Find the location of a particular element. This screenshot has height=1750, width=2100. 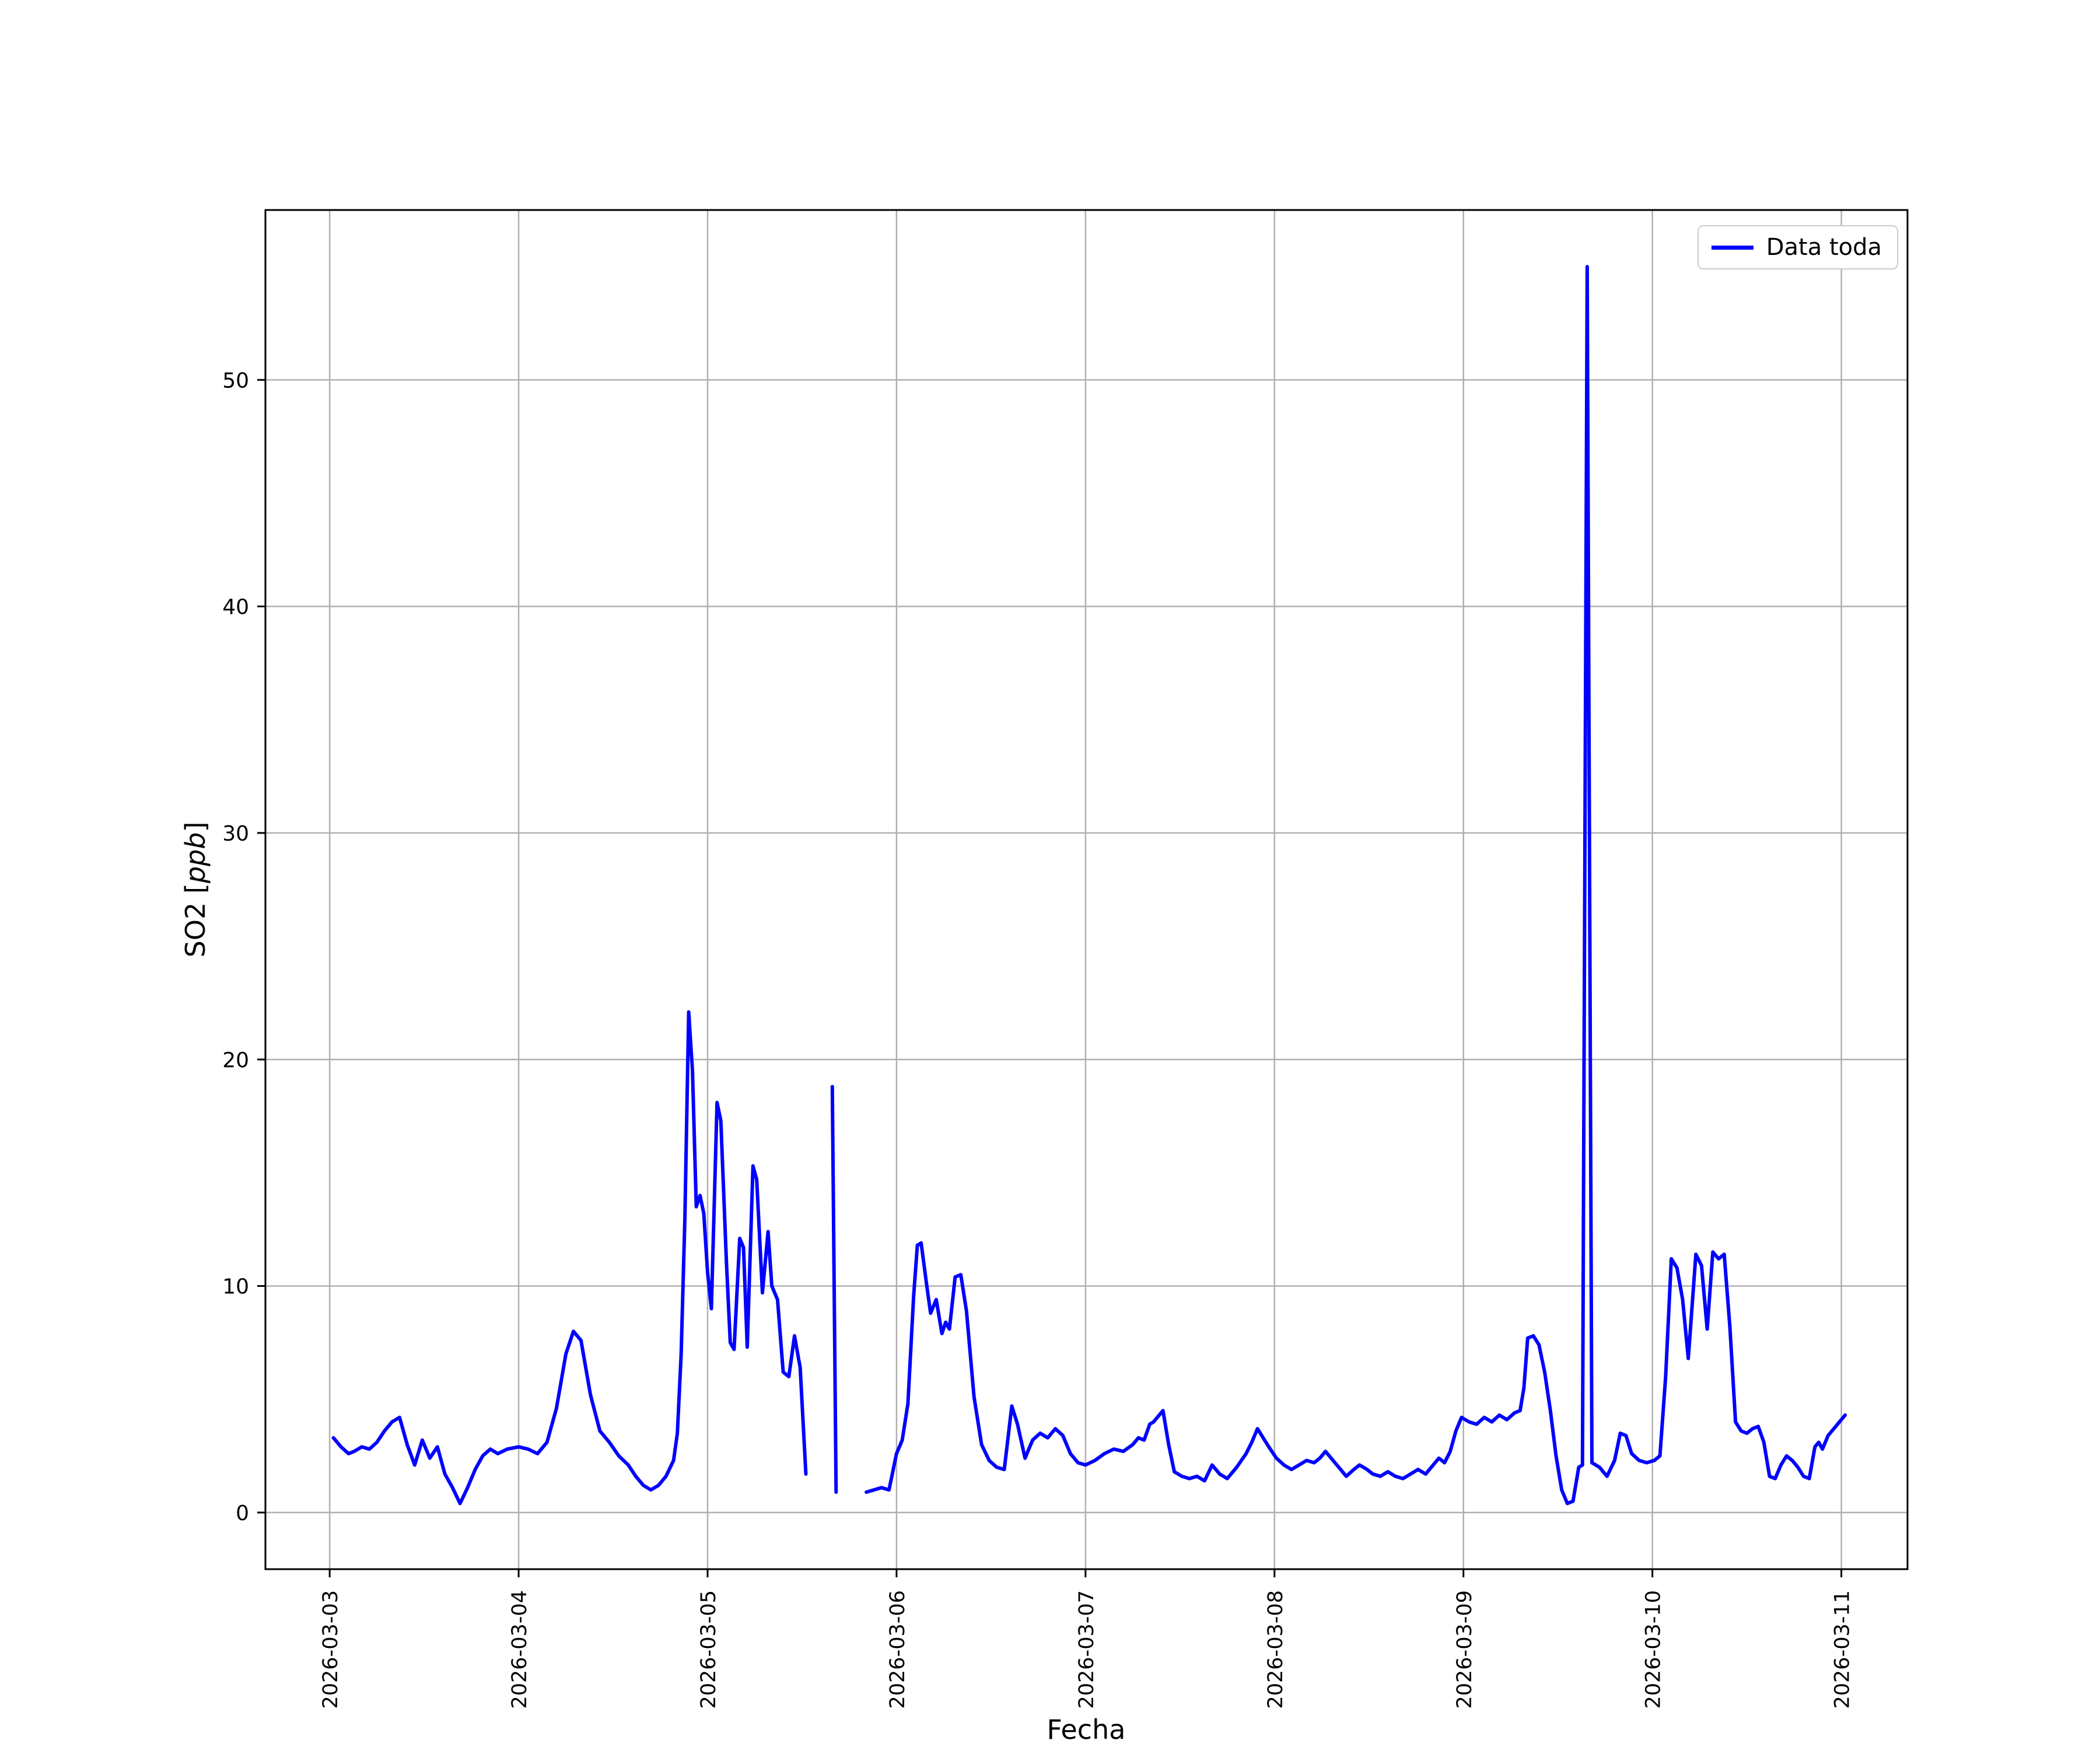

x-tick-label: 2026-03-11 is located at coordinates (1842, 1650).